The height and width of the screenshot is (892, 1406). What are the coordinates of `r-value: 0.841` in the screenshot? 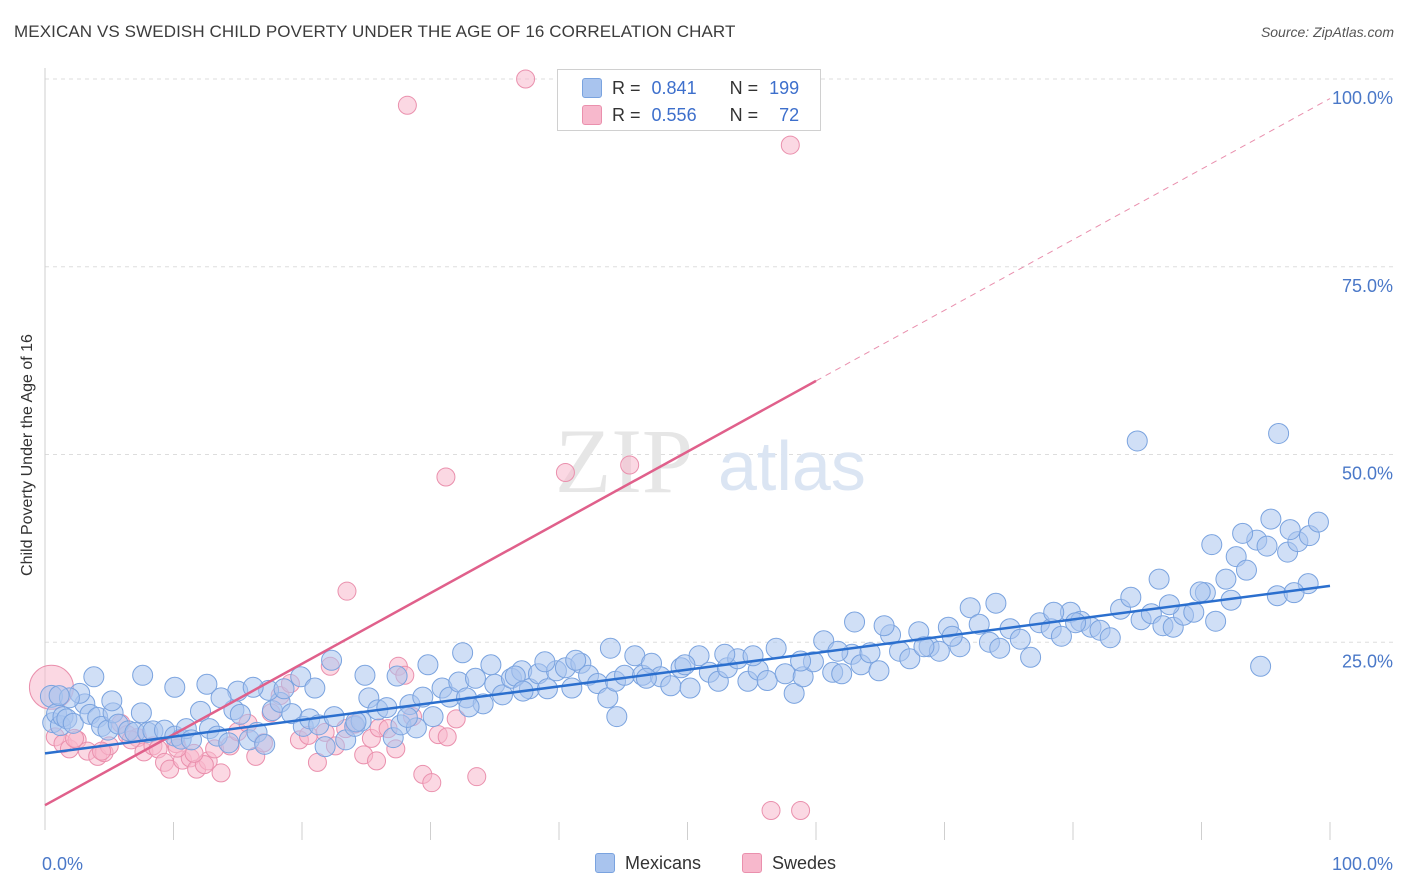 It's located at (674, 87).